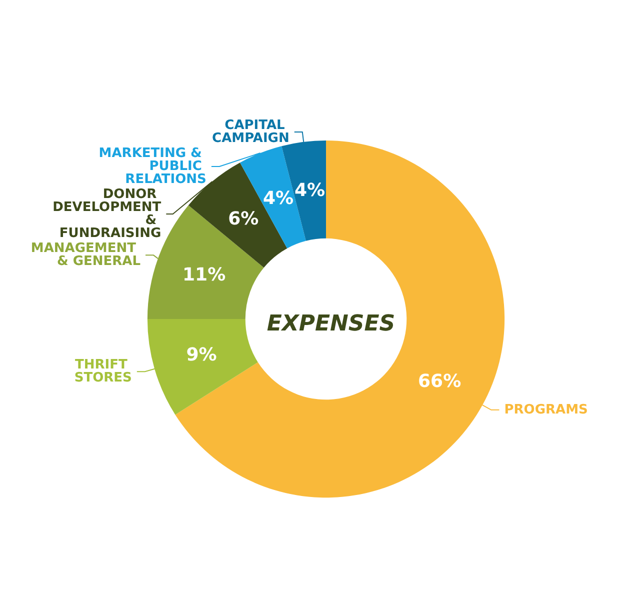  What do you see at coordinates (440, 381) in the screenshot?
I see `data-label: 66%` at bounding box center [440, 381].